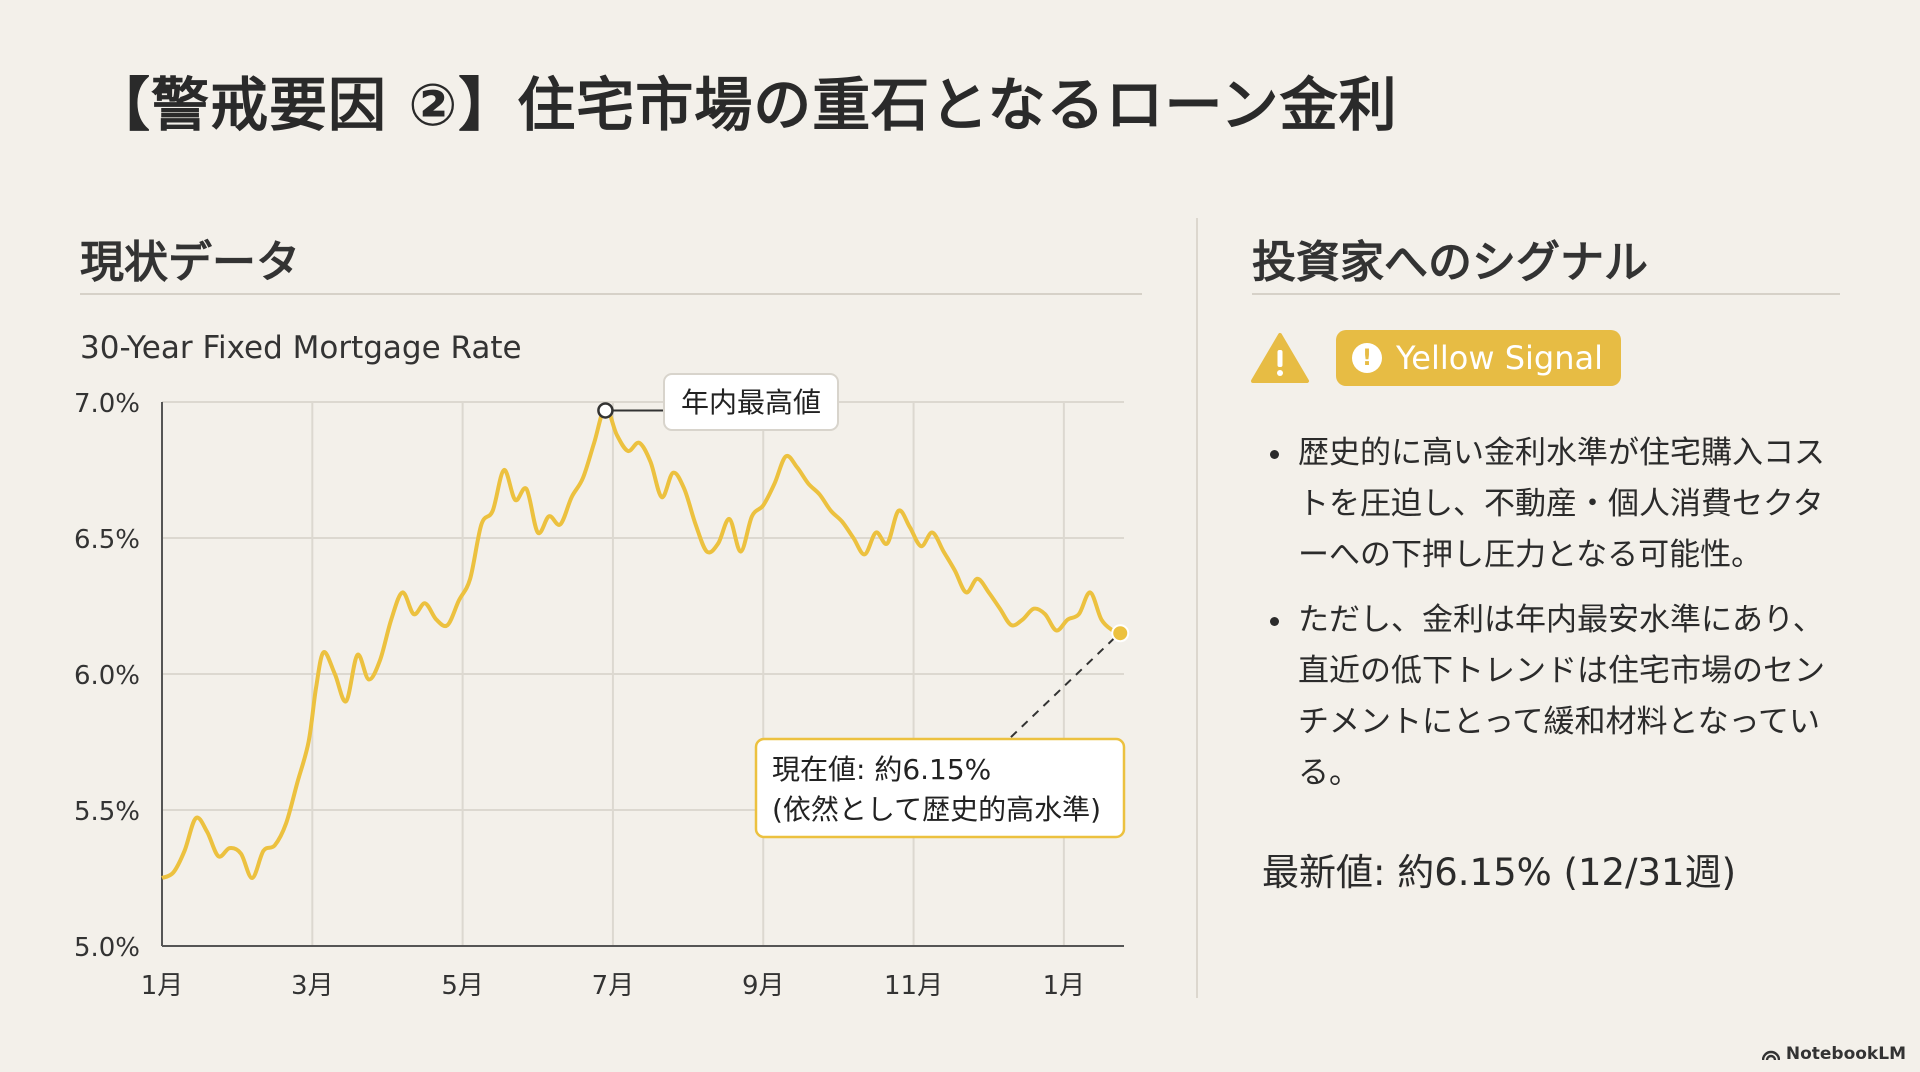 Image resolution: width=1920 pixels, height=1072 pixels. What do you see at coordinates (1845, 1054) in the screenshot?
I see `brand-label: NotebookLM` at bounding box center [1845, 1054].